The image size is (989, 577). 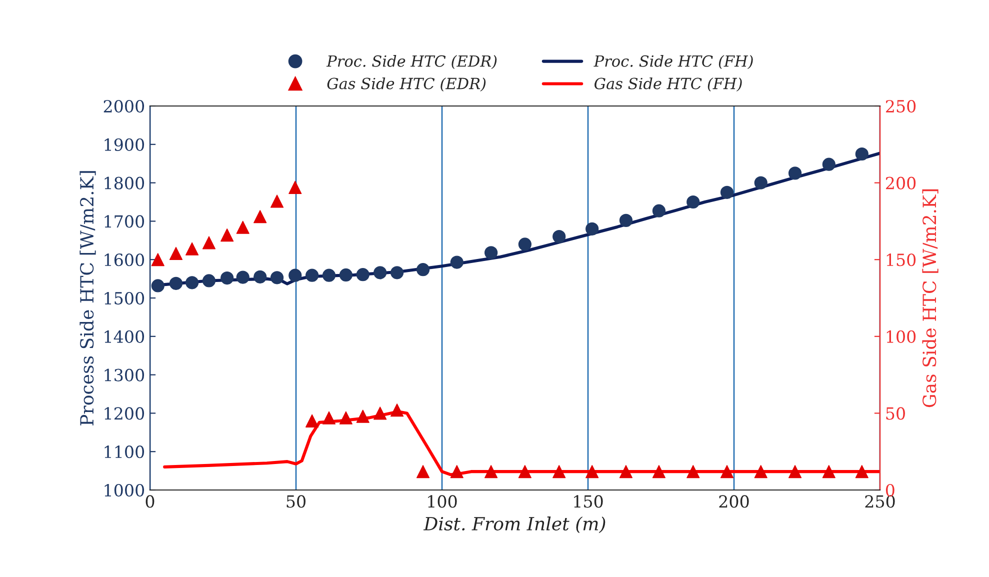 I want to click on y2-tick-label: 0, so click(x=890, y=490).